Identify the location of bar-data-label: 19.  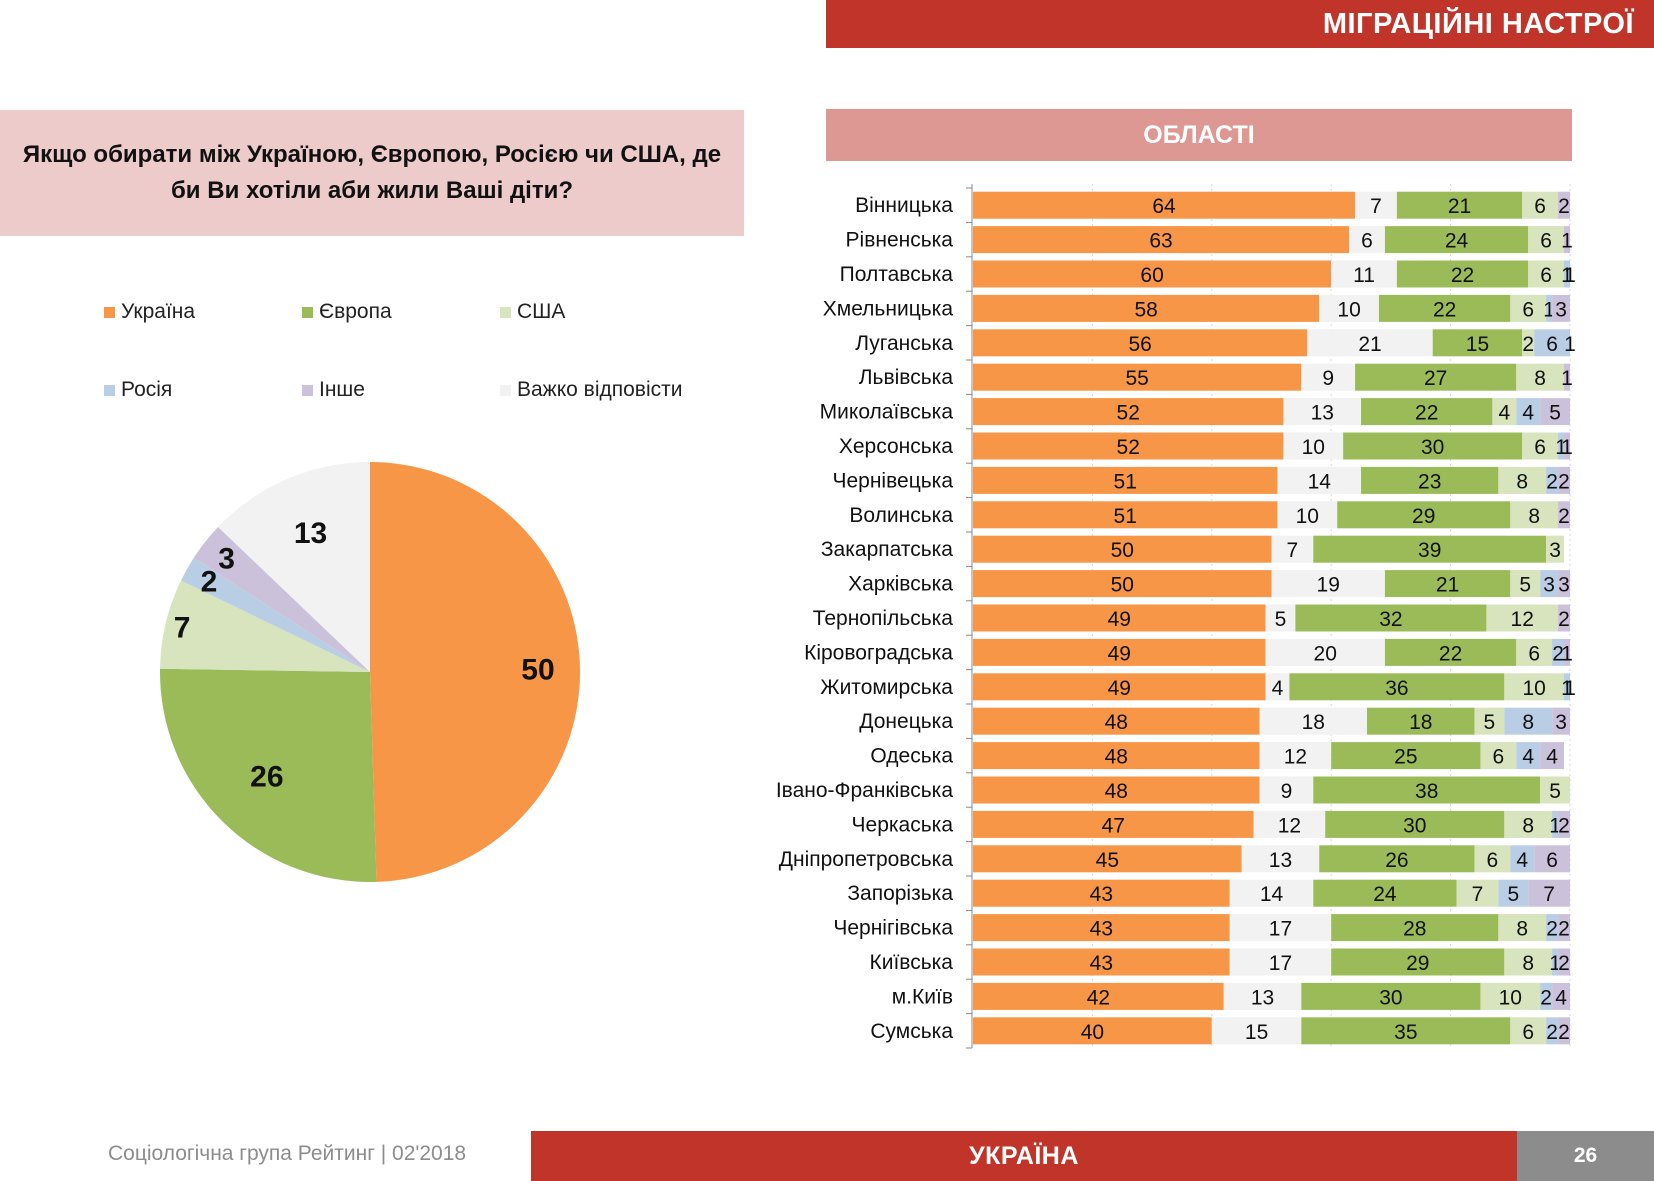
(1328, 585).